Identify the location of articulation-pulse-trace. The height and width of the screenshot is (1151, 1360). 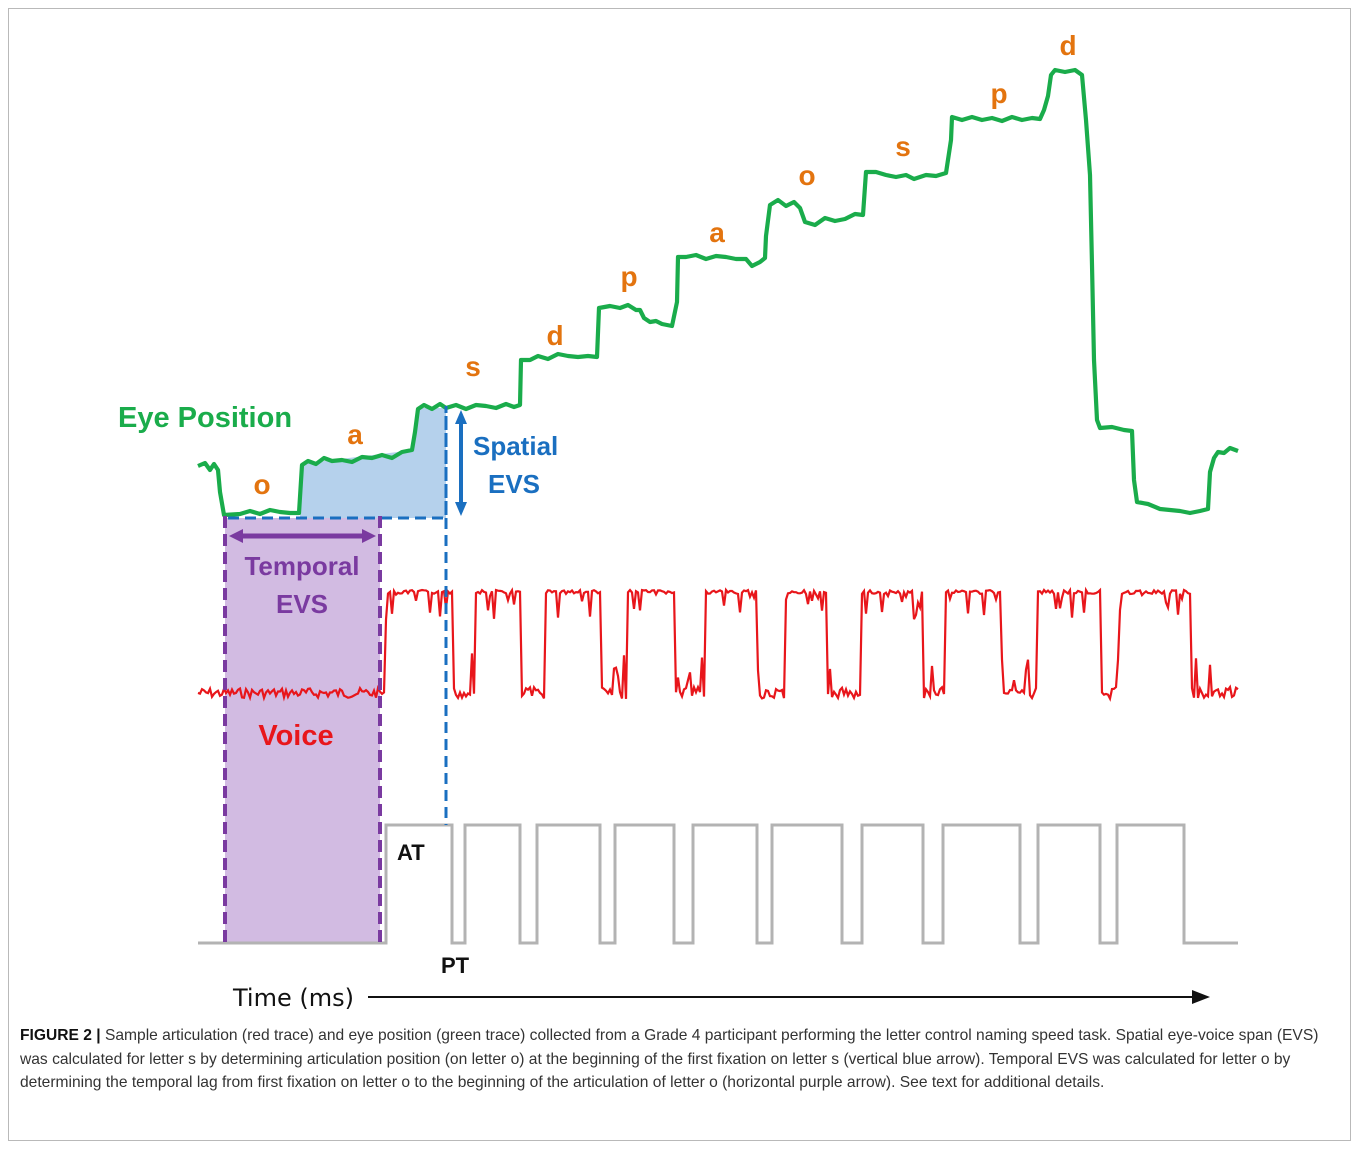
(718, 884).